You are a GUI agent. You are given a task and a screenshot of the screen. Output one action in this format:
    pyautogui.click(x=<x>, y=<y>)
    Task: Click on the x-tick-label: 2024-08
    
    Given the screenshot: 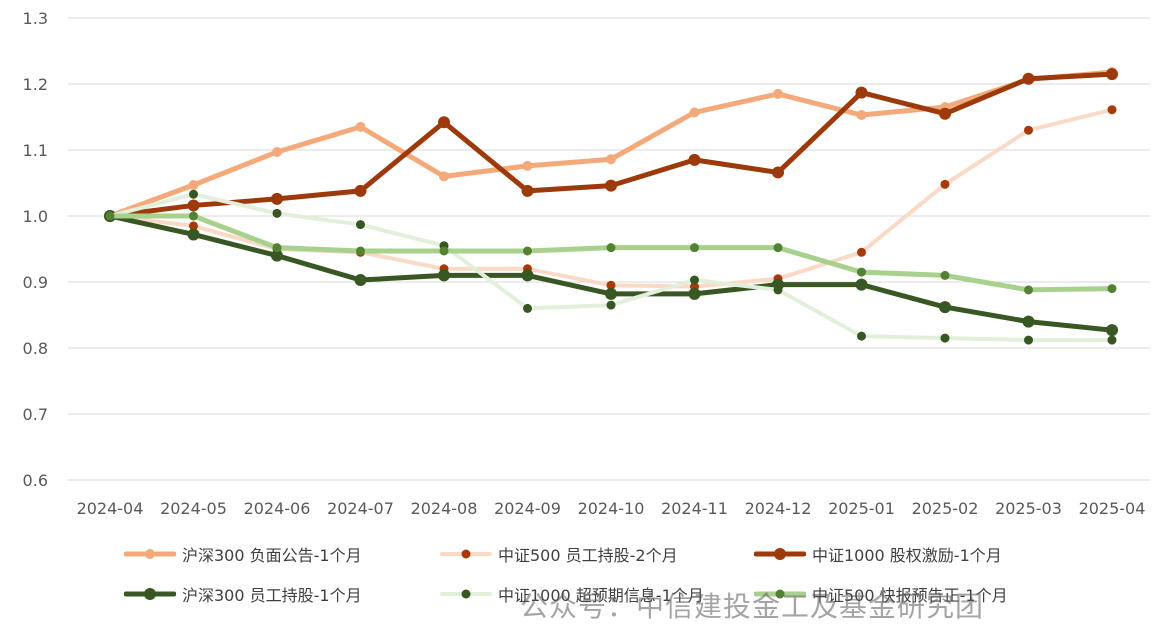 What is the action you would take?
    pyautogui.click(x=444, y=508)
    